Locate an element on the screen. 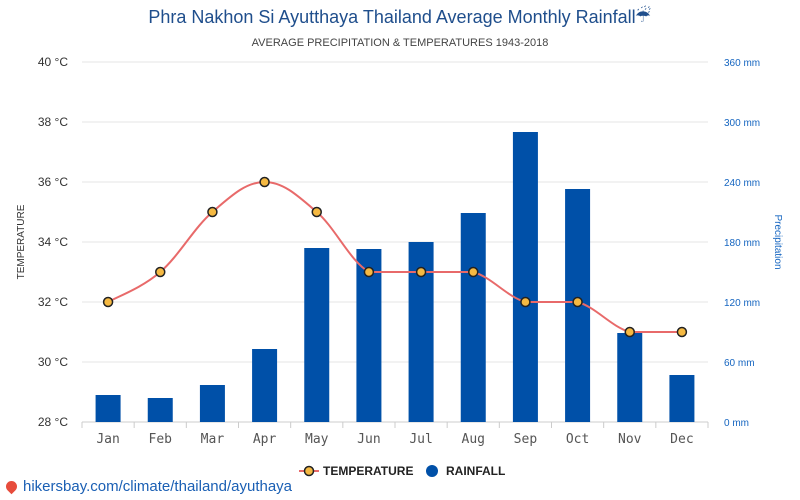 The width and height of the screenshot is (800, 500). legend-rainfall-marker-icon is located at coordinates (432, 471).